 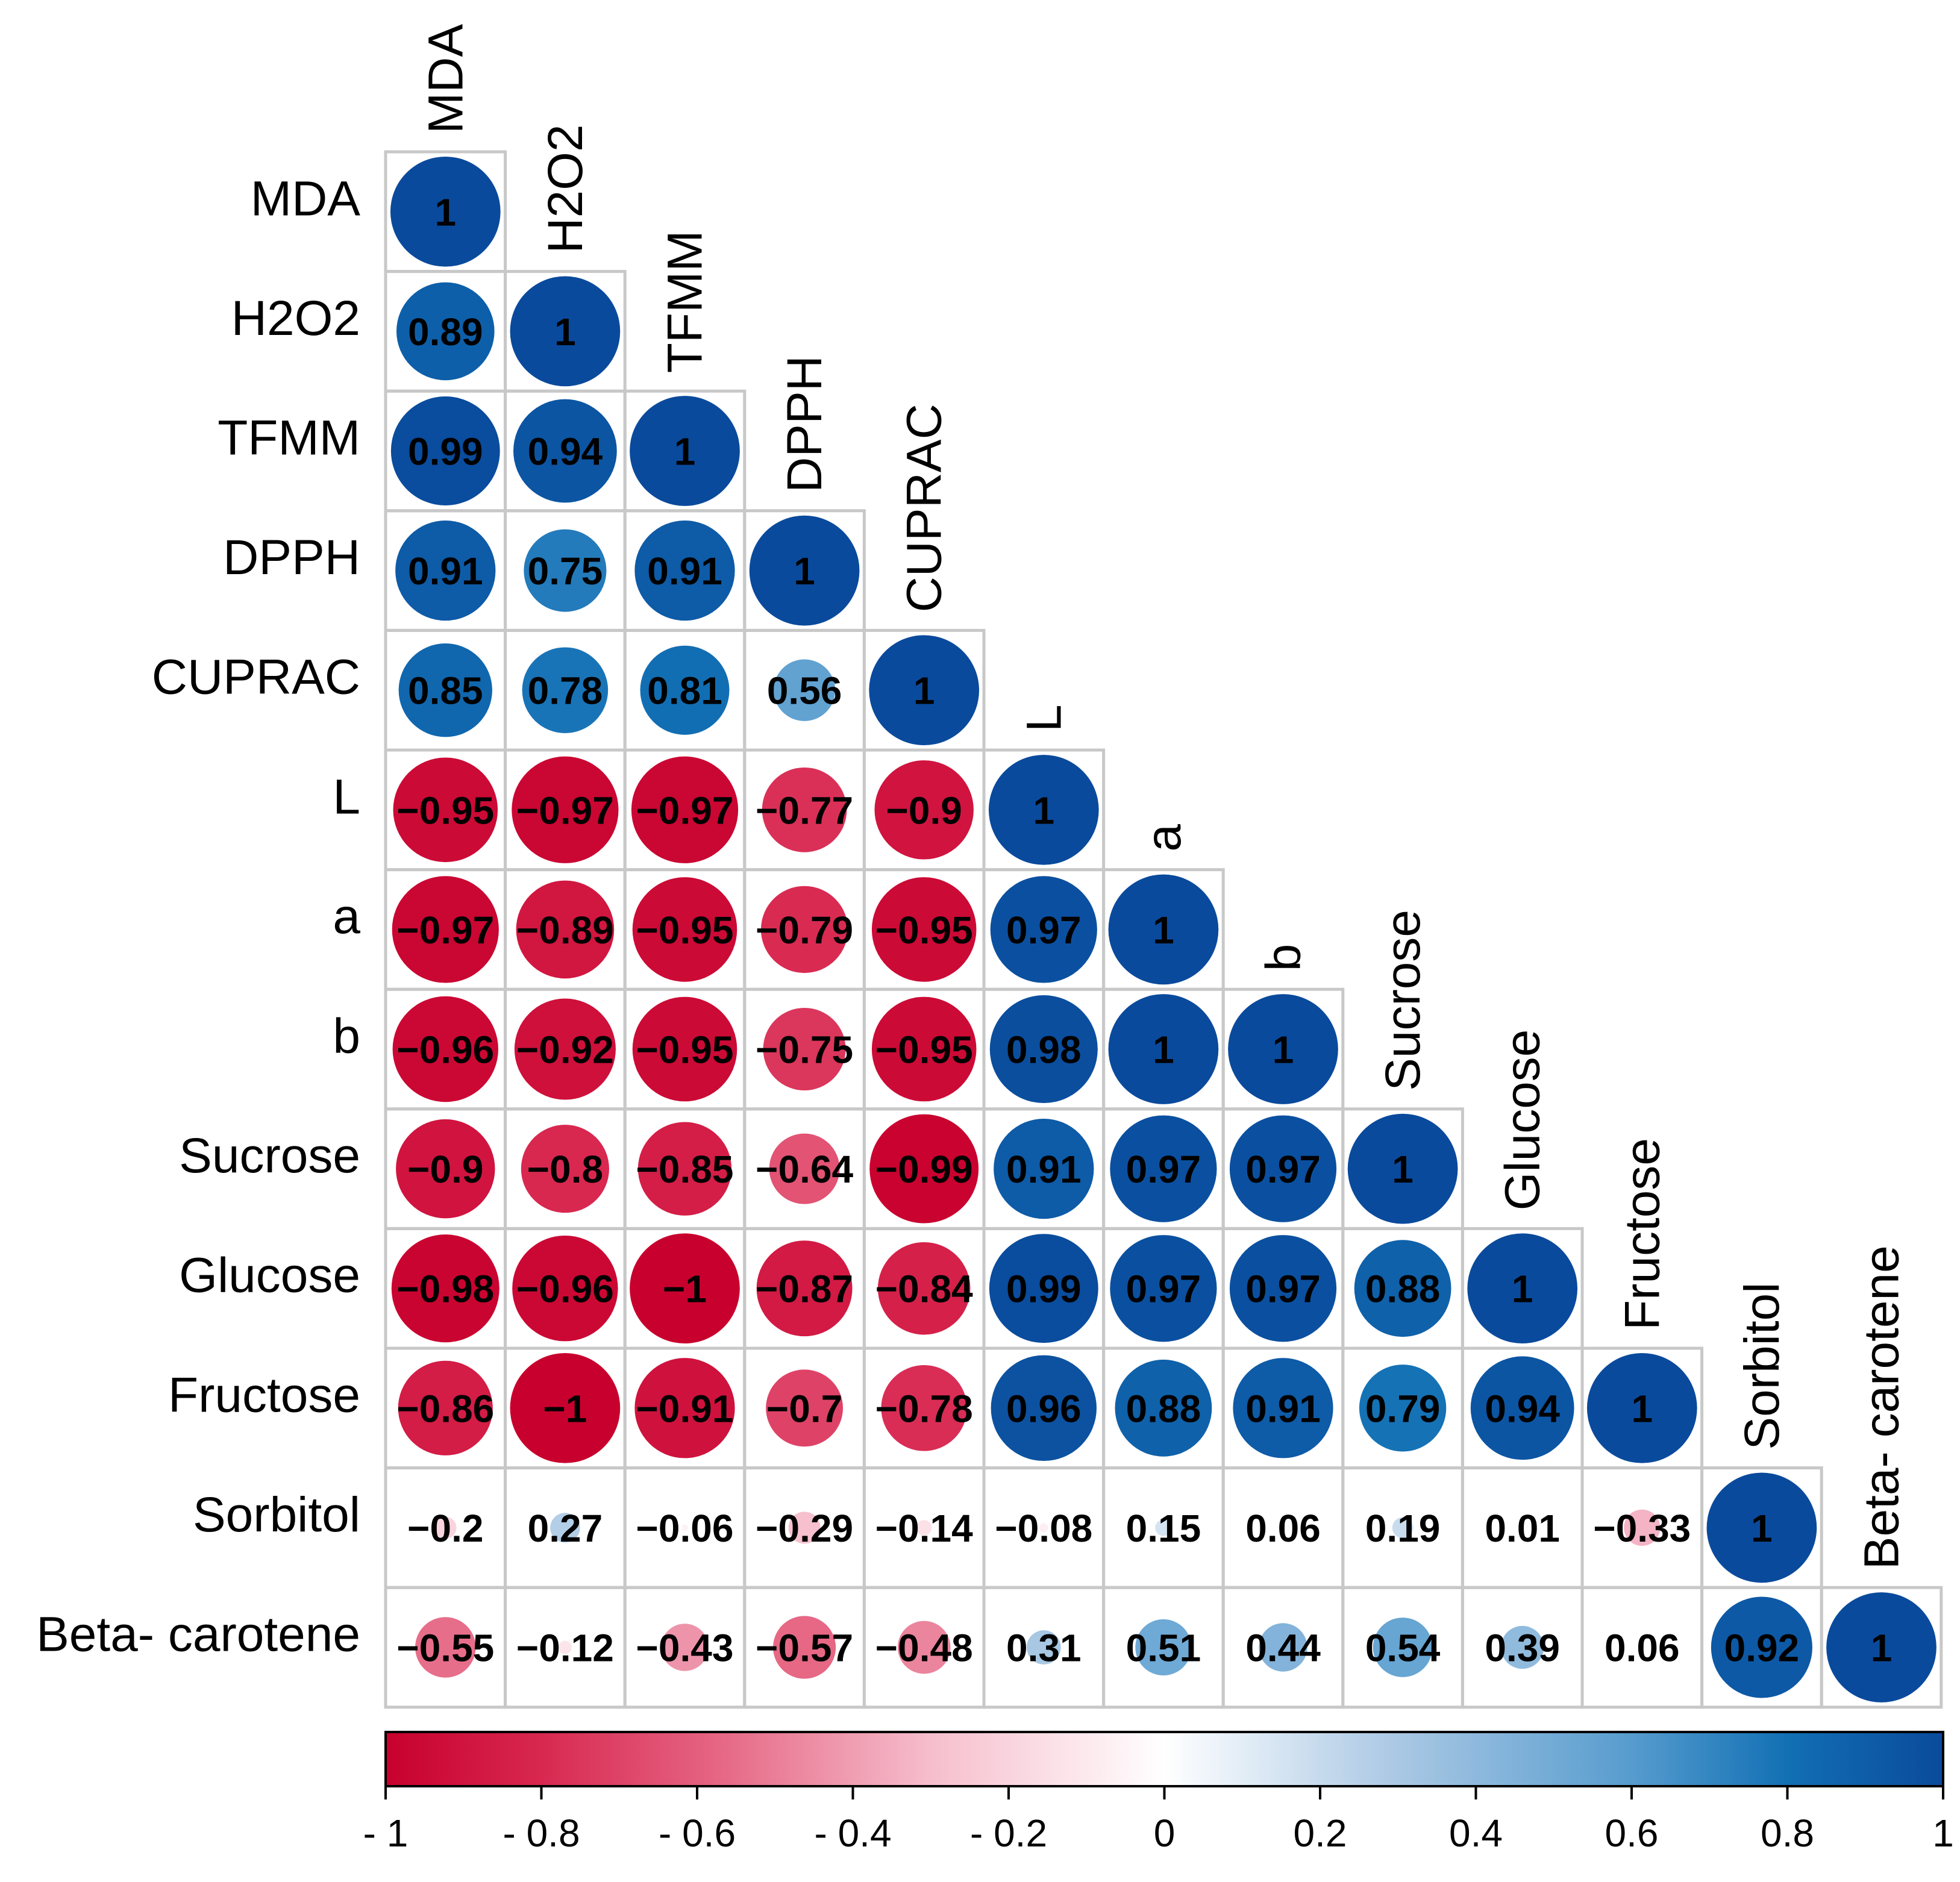 What do you see at coordinates (445, 1408) in the screenshot?
I see `cell-fructose-mda: −0.86` at bounding box center [445, 1408].